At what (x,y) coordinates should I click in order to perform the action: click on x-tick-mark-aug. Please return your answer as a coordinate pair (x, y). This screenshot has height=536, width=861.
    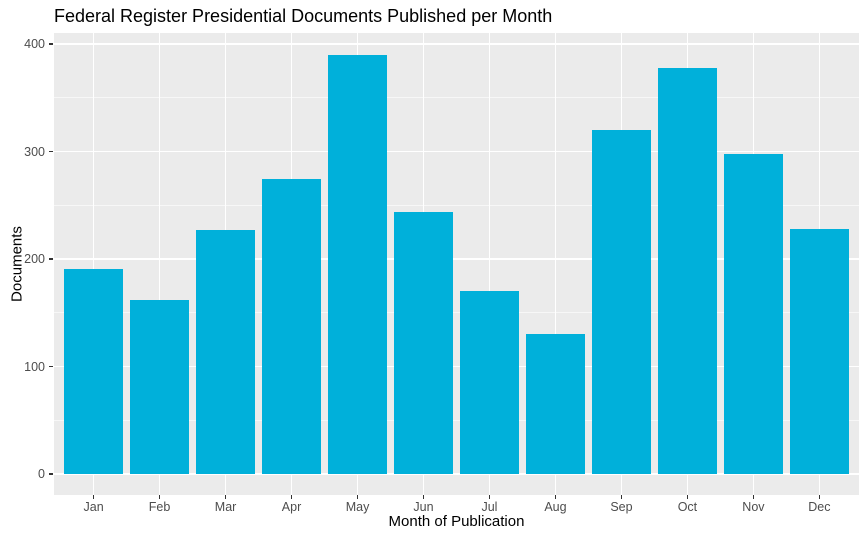
    Looking at the image, I should click on (555, 497).